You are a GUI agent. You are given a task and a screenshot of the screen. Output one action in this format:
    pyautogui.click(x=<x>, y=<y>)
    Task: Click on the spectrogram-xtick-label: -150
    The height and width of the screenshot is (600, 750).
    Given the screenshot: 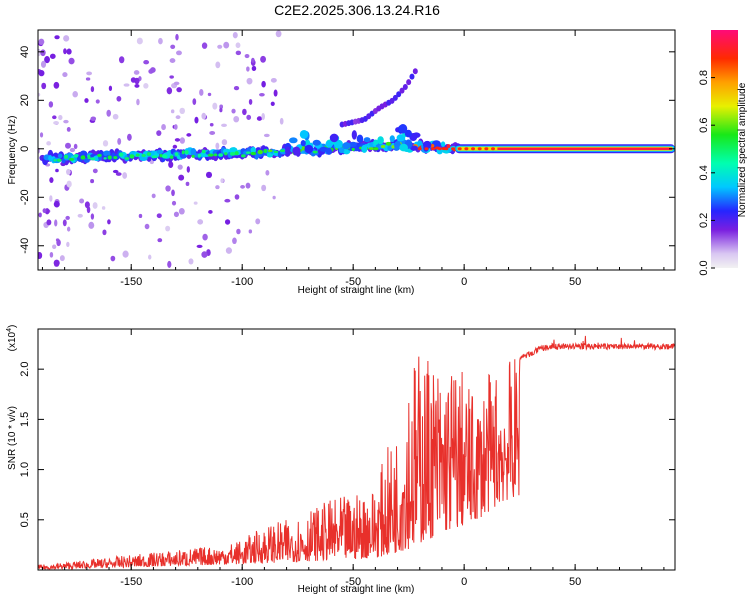 What is the action you would take?
    pyautogui.click(x=131, y=282)
    